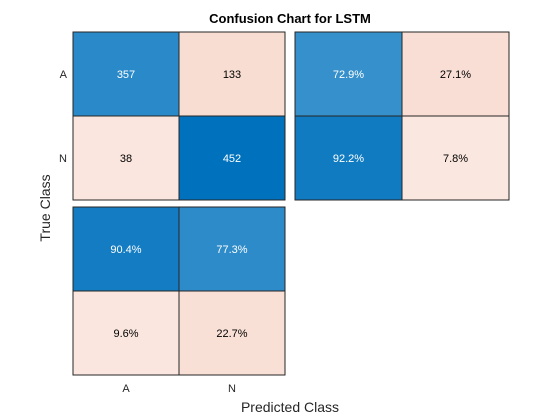 The image size is (560, 420). What do you see at coordinates (45, 207) in the screenshot?
I see `y-axis-label: True Class` at bounding box center [45, 207].